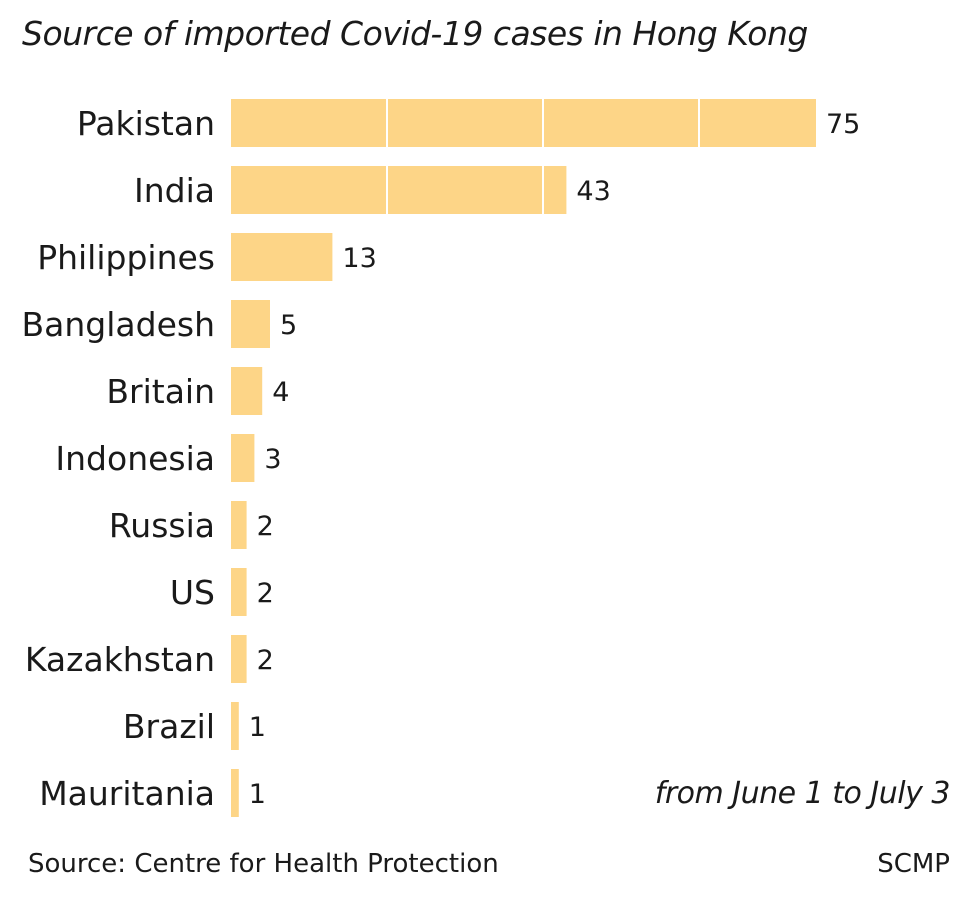  Describe the element at coordinates (250, 324) in the screenshot. I see `bar-bangladesh` at that location.